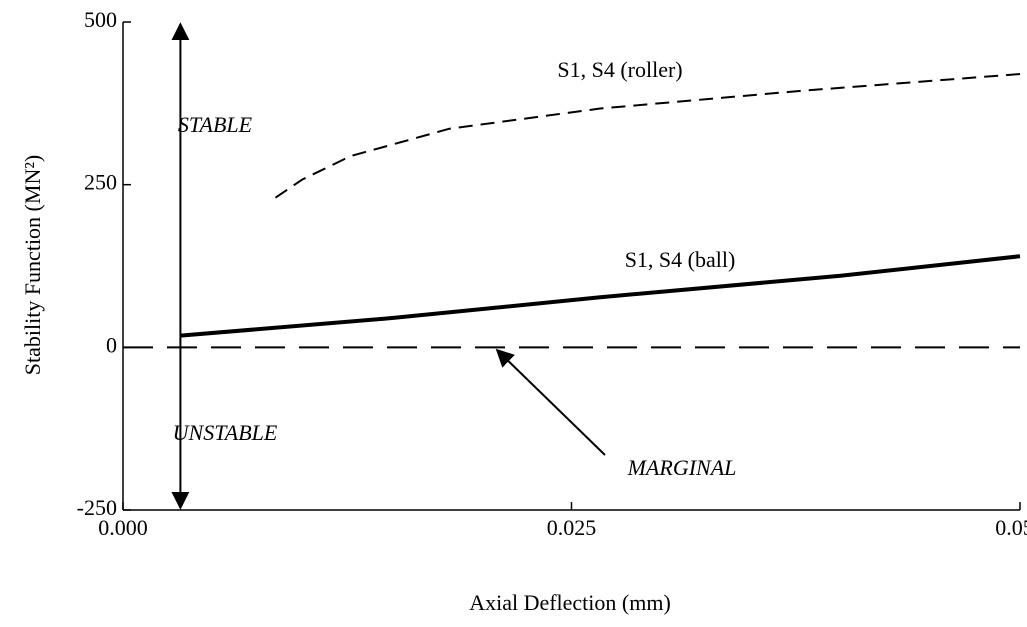  What do you see at coordinates (680, 259) in the screenshot?
I see `series-label: S1, S4 (ball)` at bounding box center [680, 259].